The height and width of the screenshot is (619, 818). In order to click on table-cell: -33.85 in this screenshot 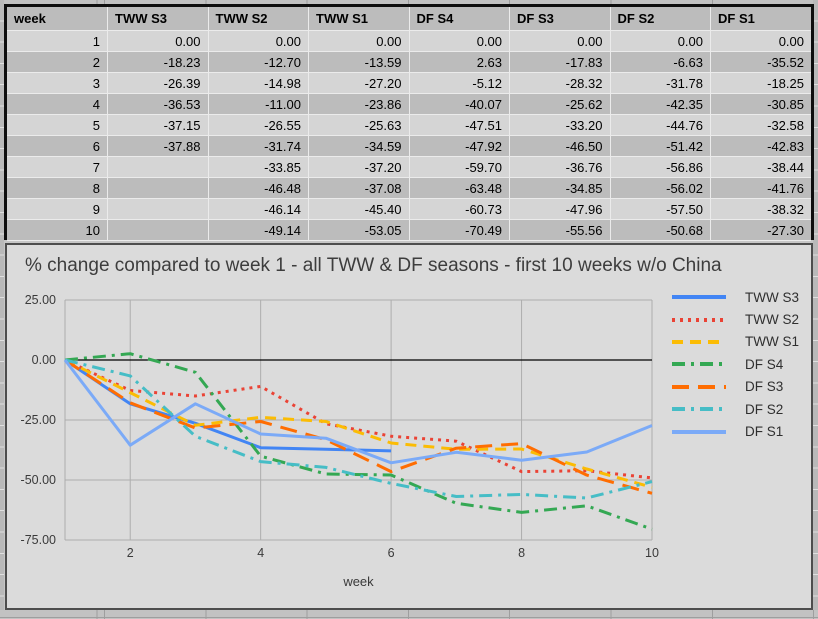, I will do `click(258, 167)`.